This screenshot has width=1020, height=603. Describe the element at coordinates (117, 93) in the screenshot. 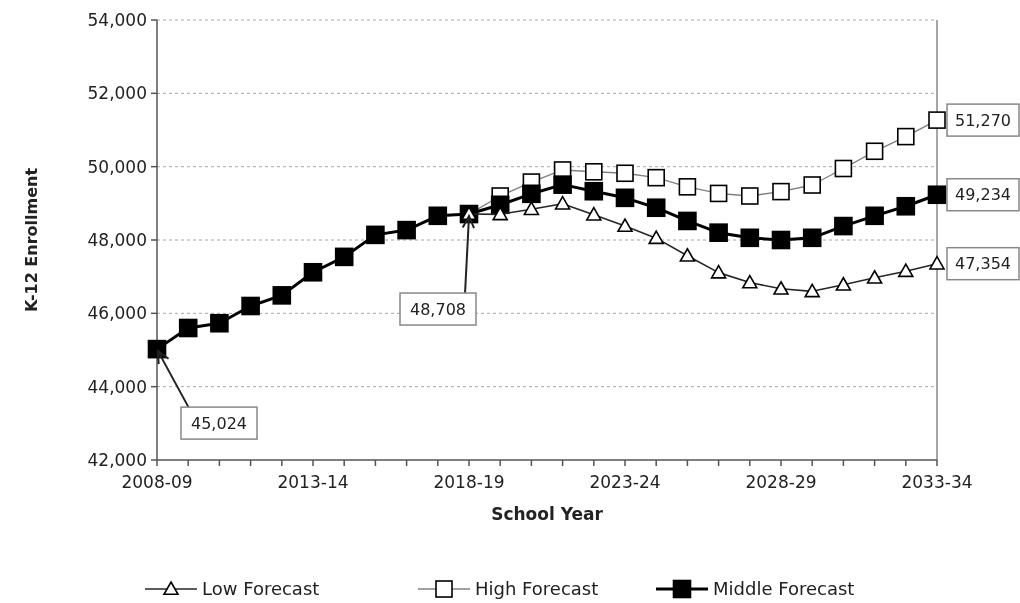

I see `y-tick-label: 52,000` at that location.